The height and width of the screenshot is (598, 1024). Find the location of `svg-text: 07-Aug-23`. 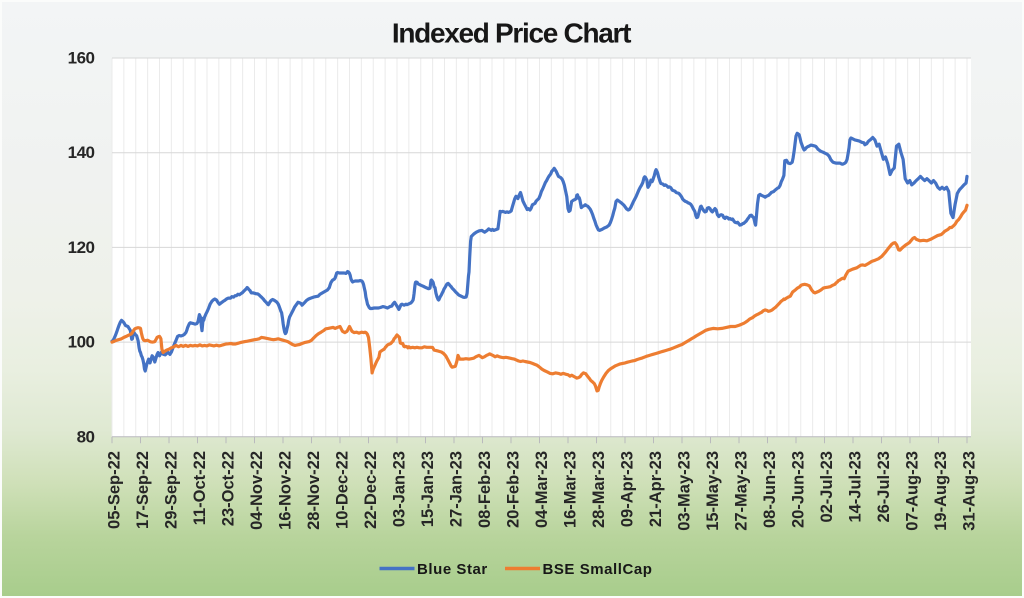

svg-text: 07-Aug-23 is located at coordinates (913, 491).